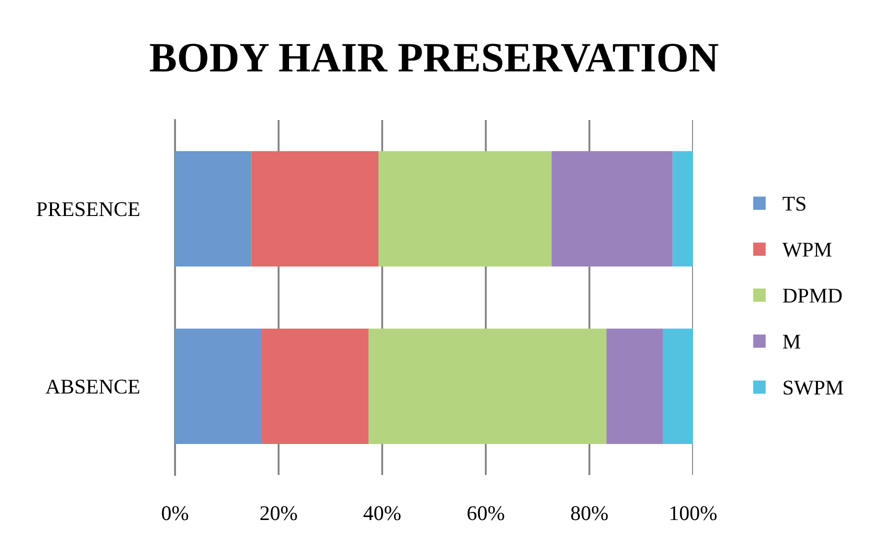 Image resolution: width=880 pixels, height=533 pixels. What do you see at coordinates (794, 203) in the screenshot?
I see `legend-label: TS` at bounding box center [794, 203].